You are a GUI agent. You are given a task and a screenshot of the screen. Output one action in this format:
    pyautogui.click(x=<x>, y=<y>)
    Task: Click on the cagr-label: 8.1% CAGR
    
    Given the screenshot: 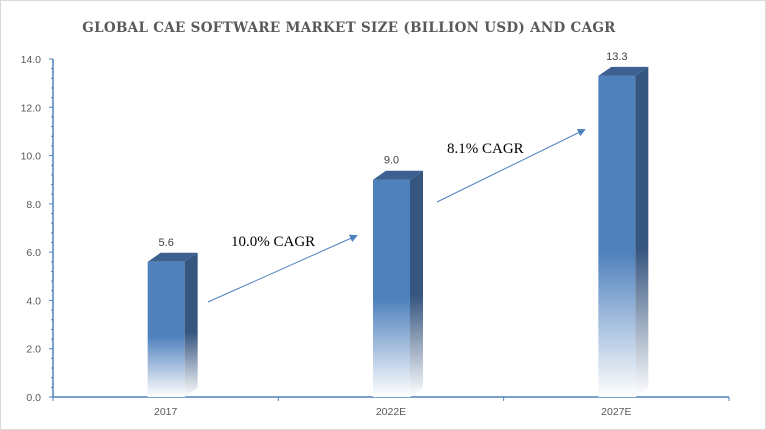 What is the action you would take?
    pyautogui.click(x=485, y=149)
    